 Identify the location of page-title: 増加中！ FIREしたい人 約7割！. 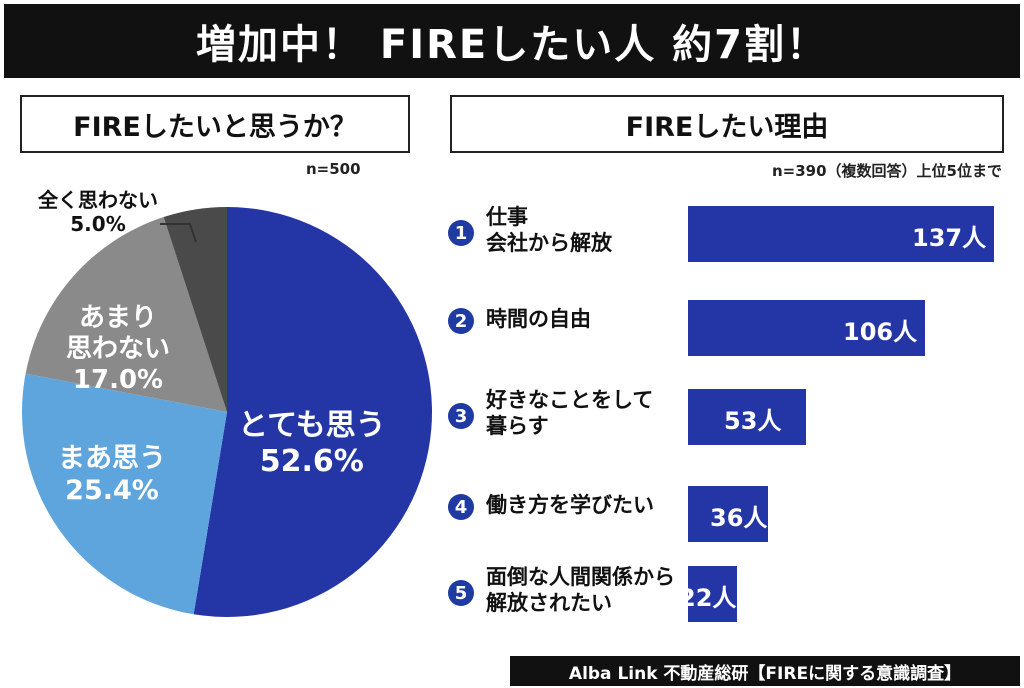
(512, 41).